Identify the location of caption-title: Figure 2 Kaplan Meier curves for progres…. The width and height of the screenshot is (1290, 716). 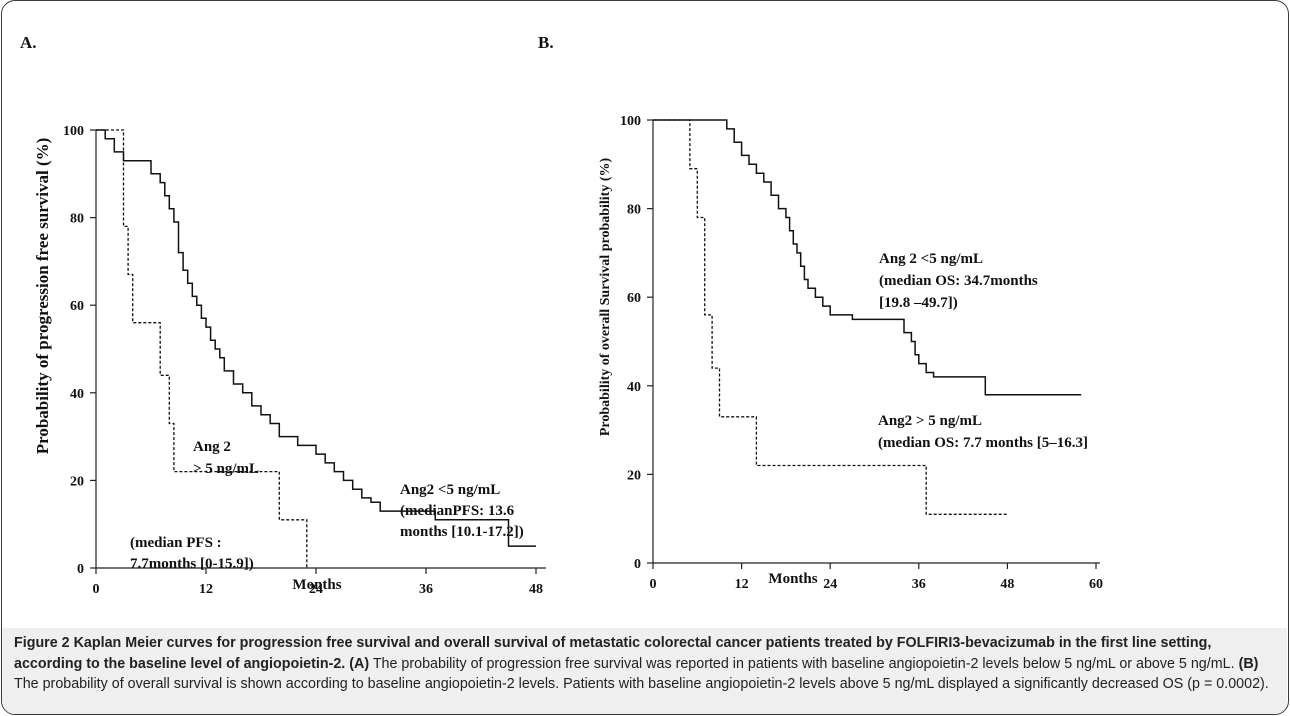
(613, 653).